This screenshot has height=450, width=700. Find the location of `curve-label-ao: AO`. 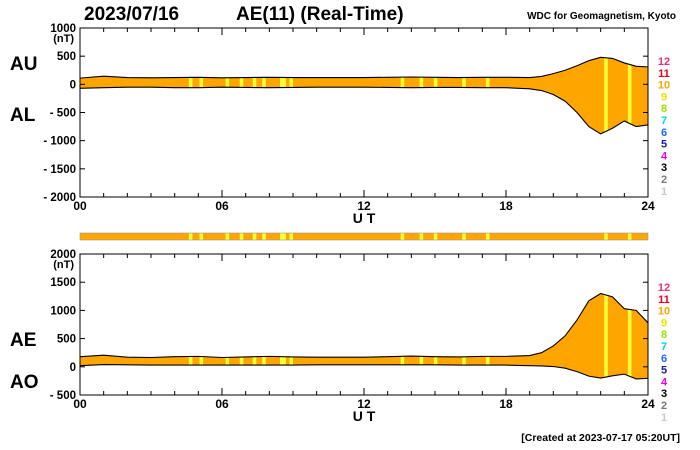

curve-label-ao: AO is located at coordinates (24, 382).